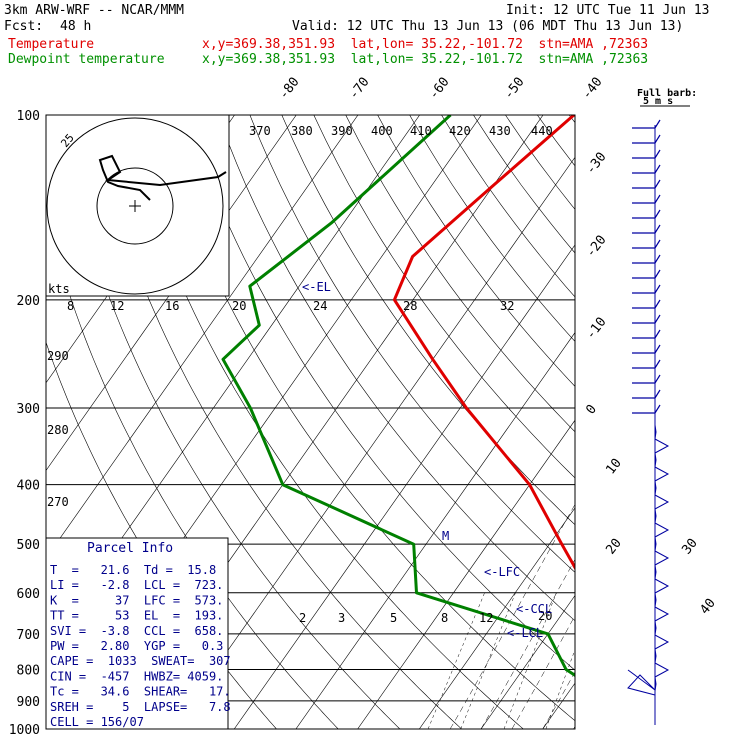 The image size is (740, 740). What do you see at coordinates (525, 633) in the screenshot?
I see `lcl-marker: <-LCL` at bounding box center [525, 633].